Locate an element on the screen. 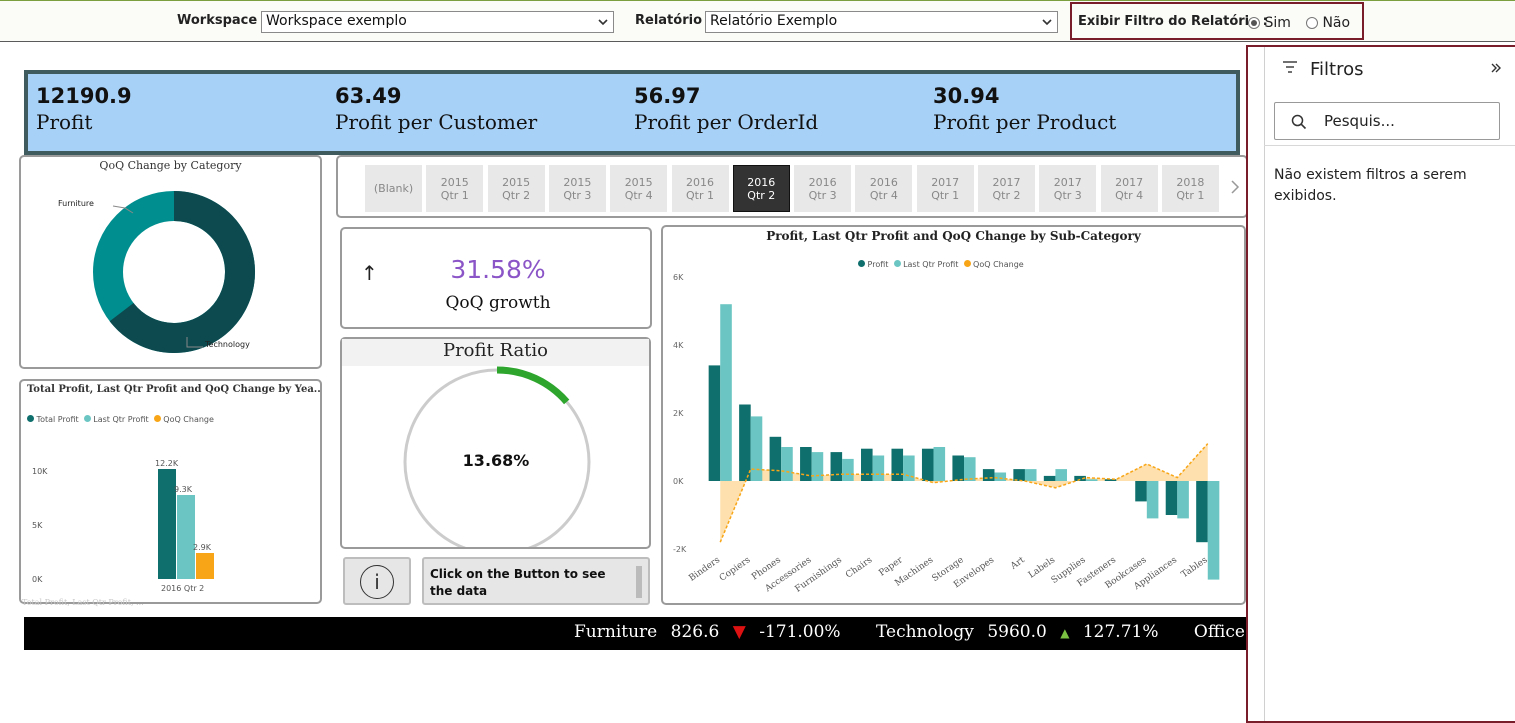  scrollbar is located at coordinates (639, 582).